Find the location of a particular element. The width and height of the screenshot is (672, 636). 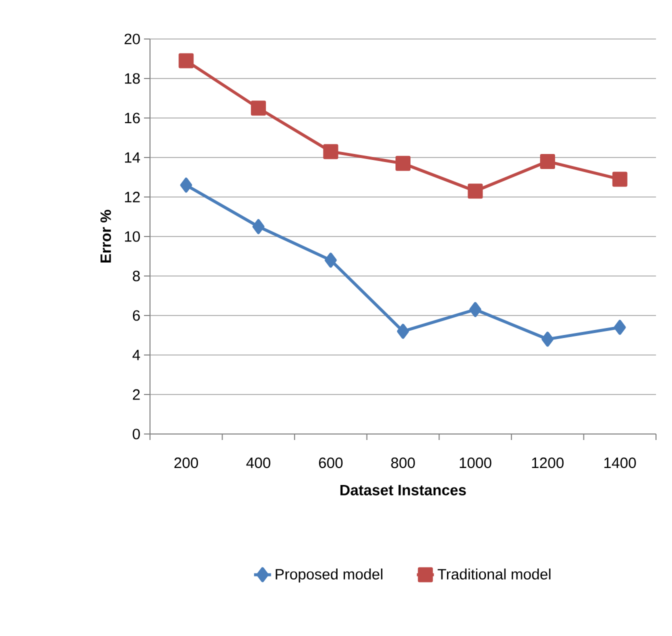

y-tick-label: 18 is located at coordinates (132, 78).